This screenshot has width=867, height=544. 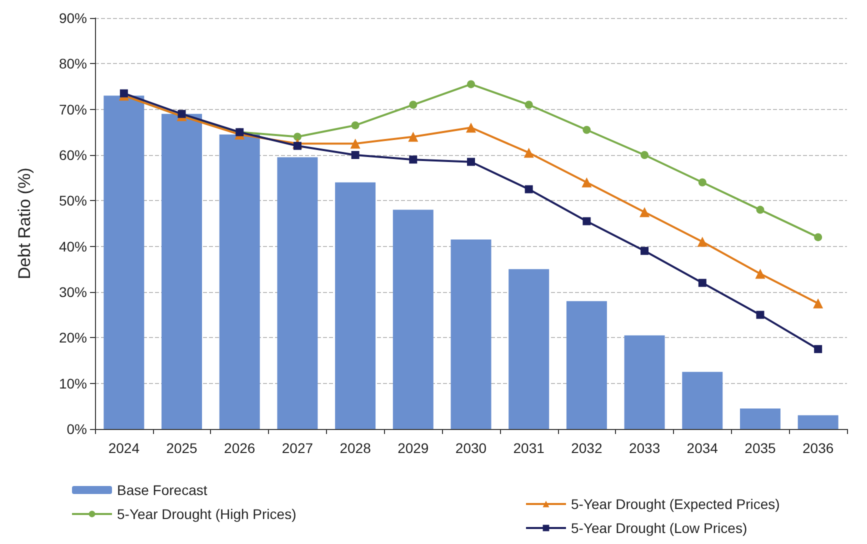 I want to click on x-tick-label: 2029, so click(x=413, y=448).